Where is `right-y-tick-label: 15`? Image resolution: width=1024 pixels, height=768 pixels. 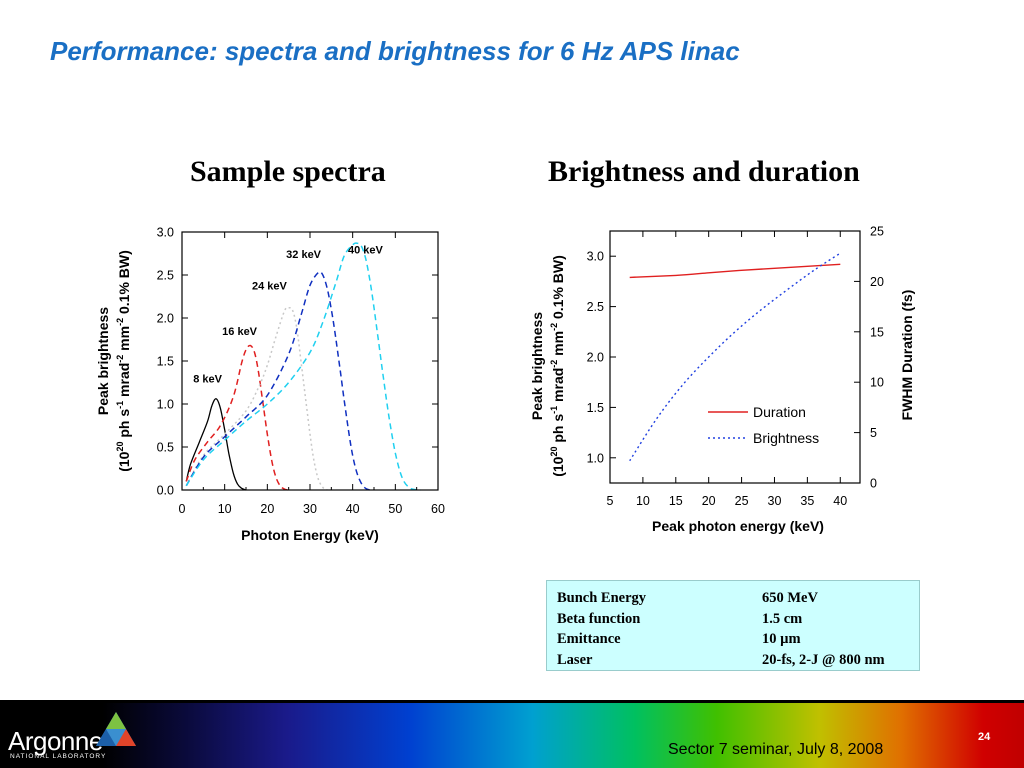 right-y-tick-label: 15 is located at coordinates (877, 332).